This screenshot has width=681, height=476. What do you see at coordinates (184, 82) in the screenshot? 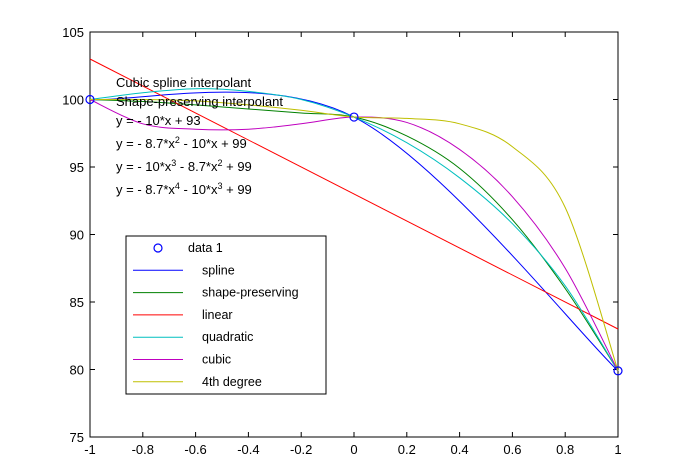
I see `annotation-spline: Cubic spline interpolant` at bounding box center [184, 82].